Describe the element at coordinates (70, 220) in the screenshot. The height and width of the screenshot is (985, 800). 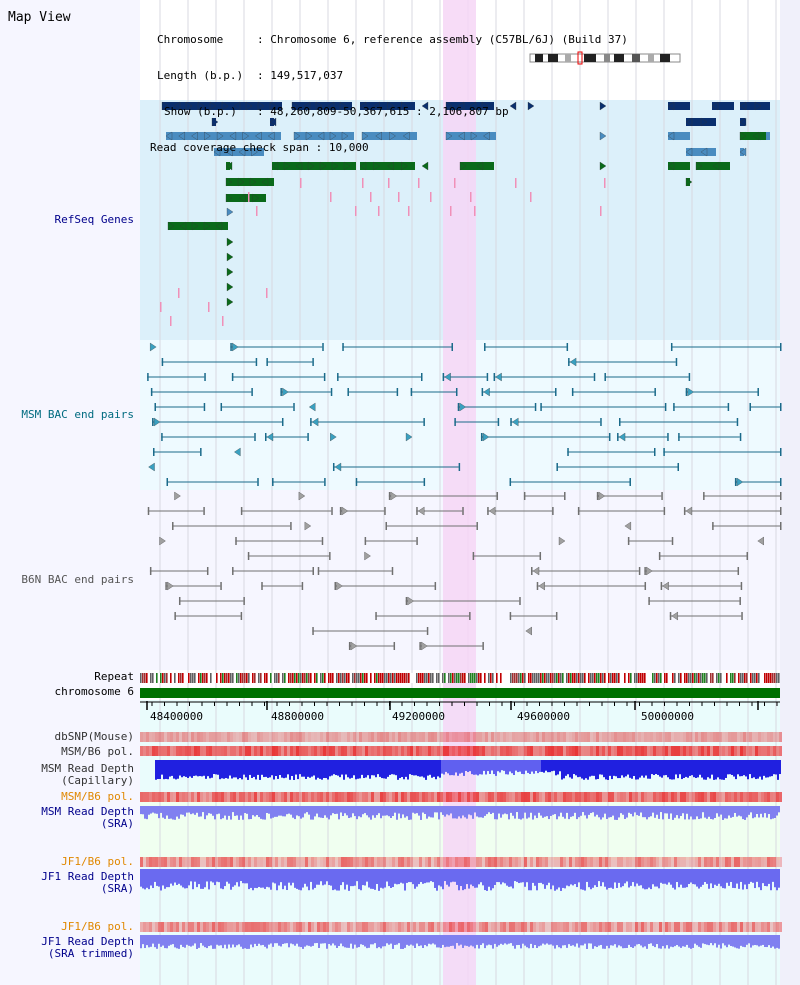
I see `left-column-bg` at that location.